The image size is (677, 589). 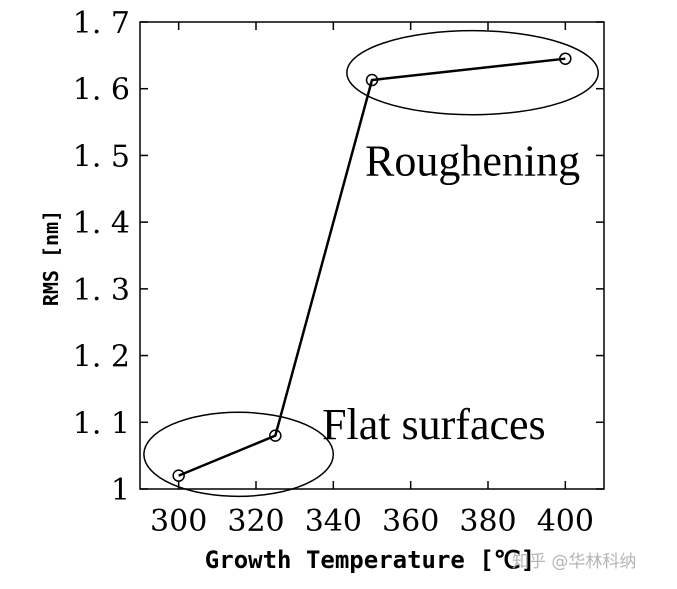 I want to click on y-tick-label: 1. 3, so click(x=101, y=290).